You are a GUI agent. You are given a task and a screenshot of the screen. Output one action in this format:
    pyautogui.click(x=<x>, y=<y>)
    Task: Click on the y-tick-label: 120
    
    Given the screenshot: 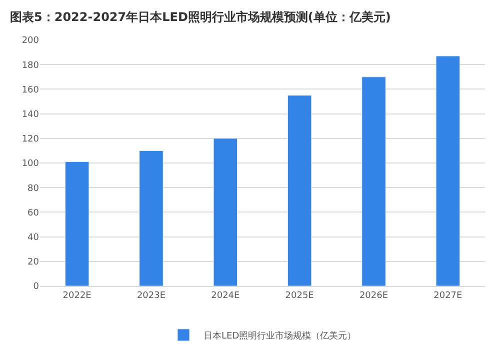 What is the action you would take?
    pyautogui.click(x=31, y=139)
    